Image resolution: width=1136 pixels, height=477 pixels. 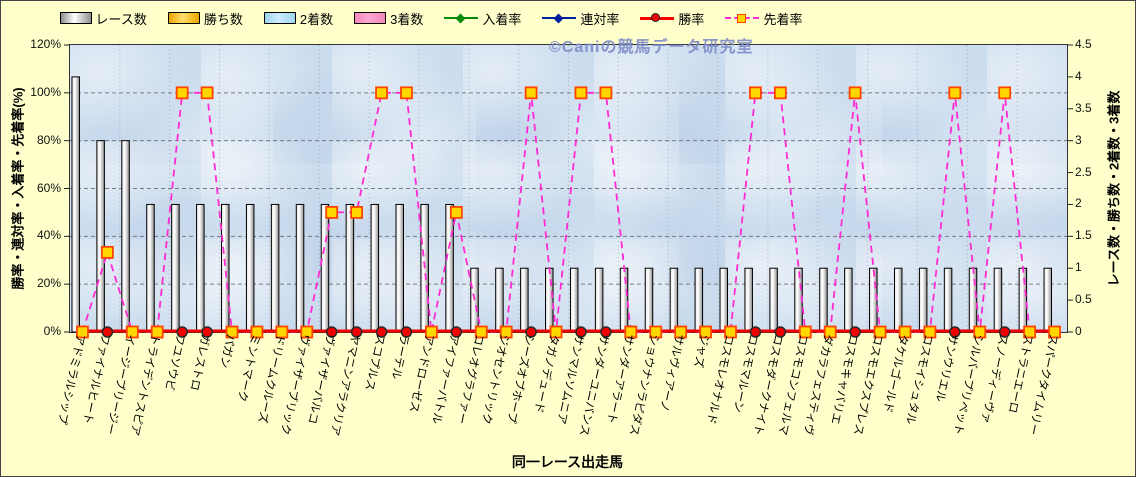 What do you see at coordinates (431, 18) in the screenshot?
I see `legend: レース数 勝ち数 2着数 3着数 入着率 連対率 勝率 先着率` at bounding box center [431, 18].